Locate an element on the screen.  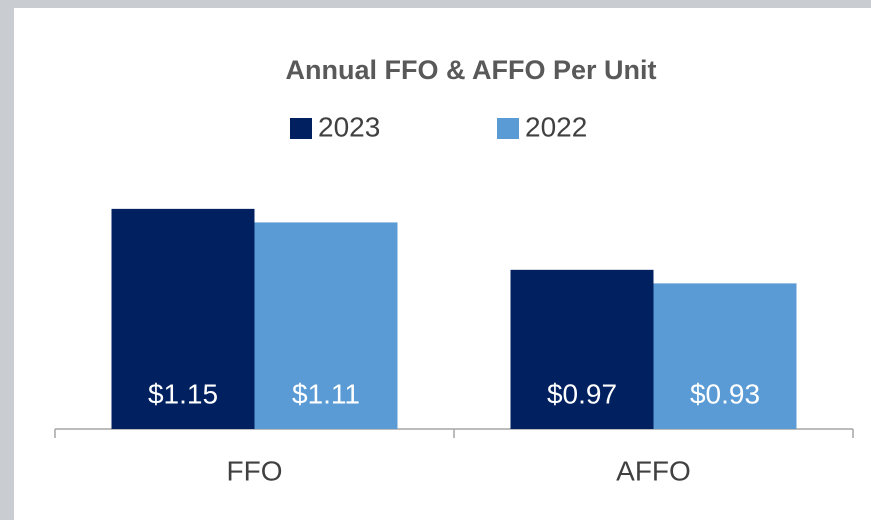
value-label: $1.11 is located at coordinates (326, 393).